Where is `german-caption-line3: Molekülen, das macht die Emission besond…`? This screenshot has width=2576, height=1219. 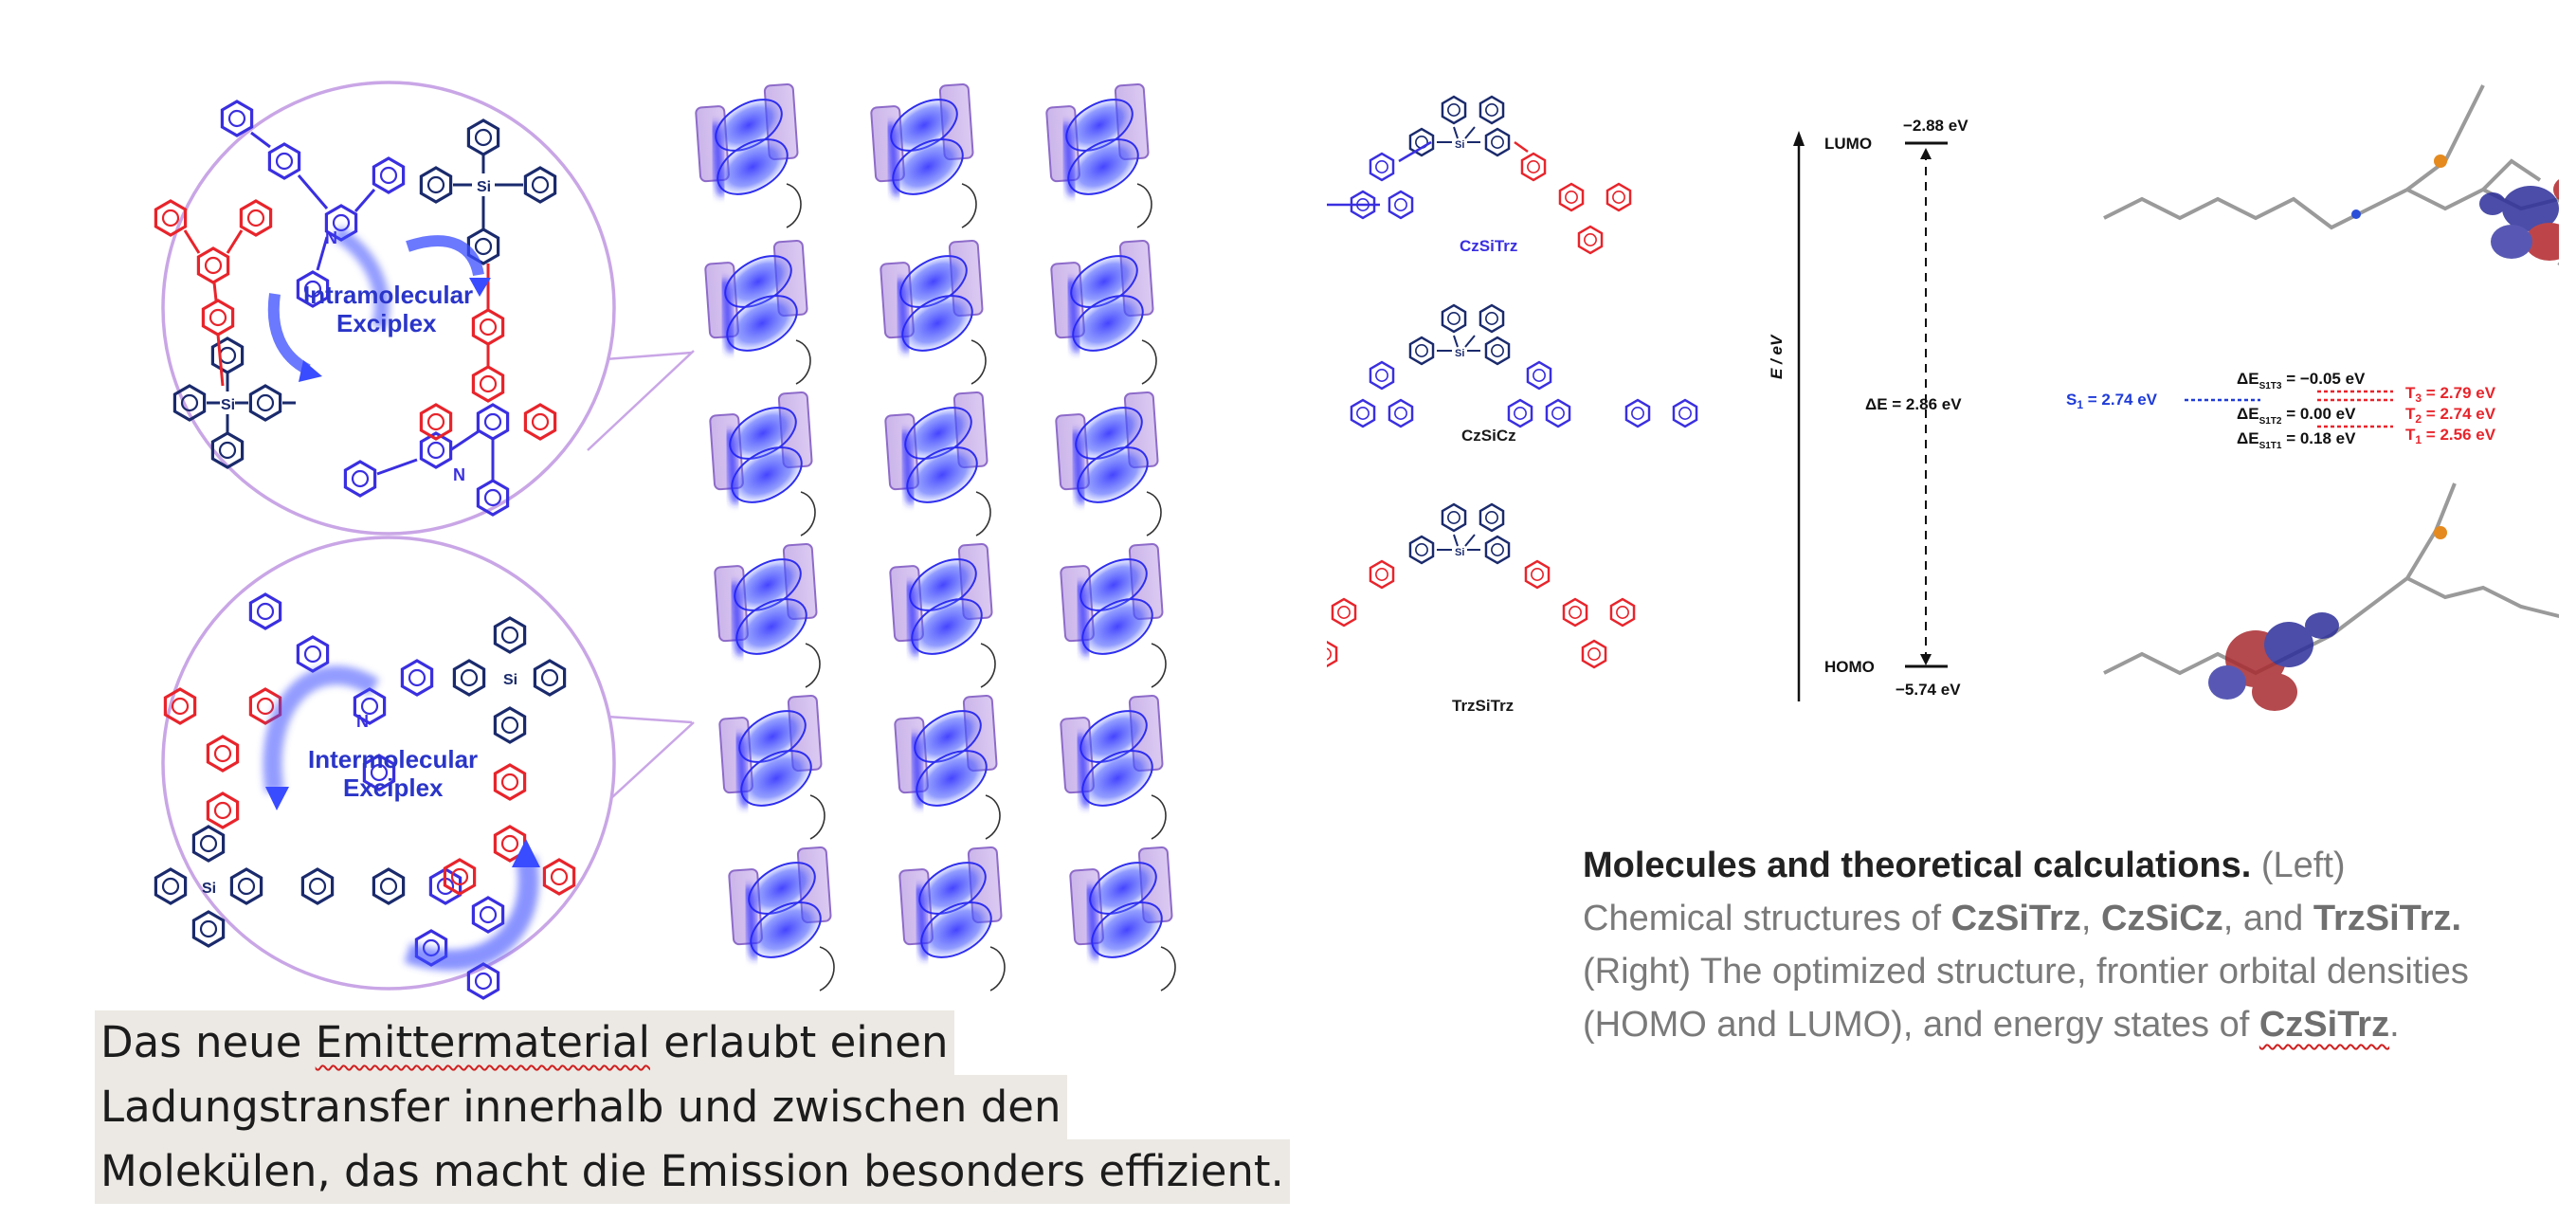 german-caption-line3: Molekülen, das macht die Emission besond… is located at coordinates (692, 1171).